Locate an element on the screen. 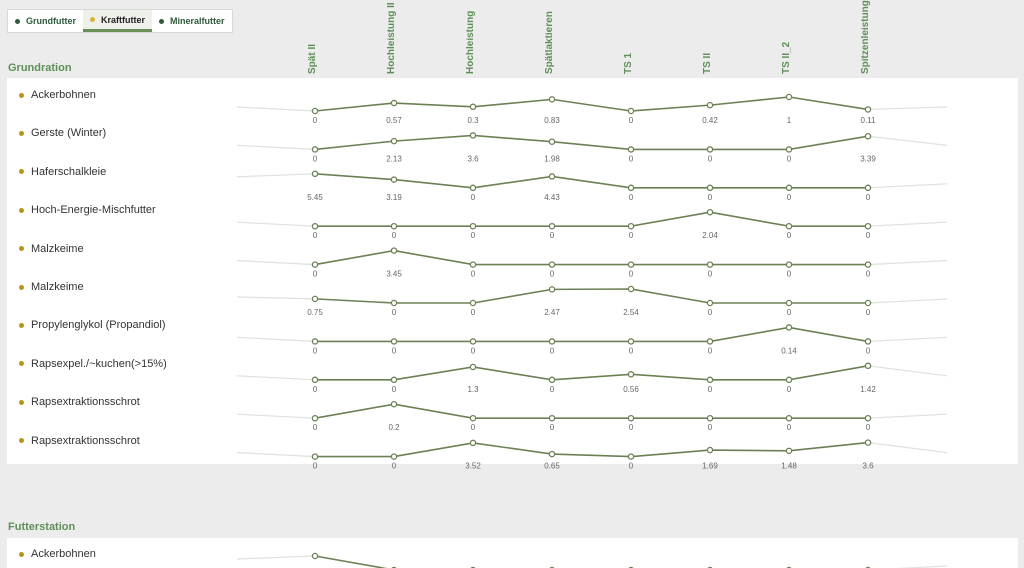 The height and width of the screenshot is (568, 1024). tab-kraftfutter: Kraftfutter is located at coordinates (117, 21).